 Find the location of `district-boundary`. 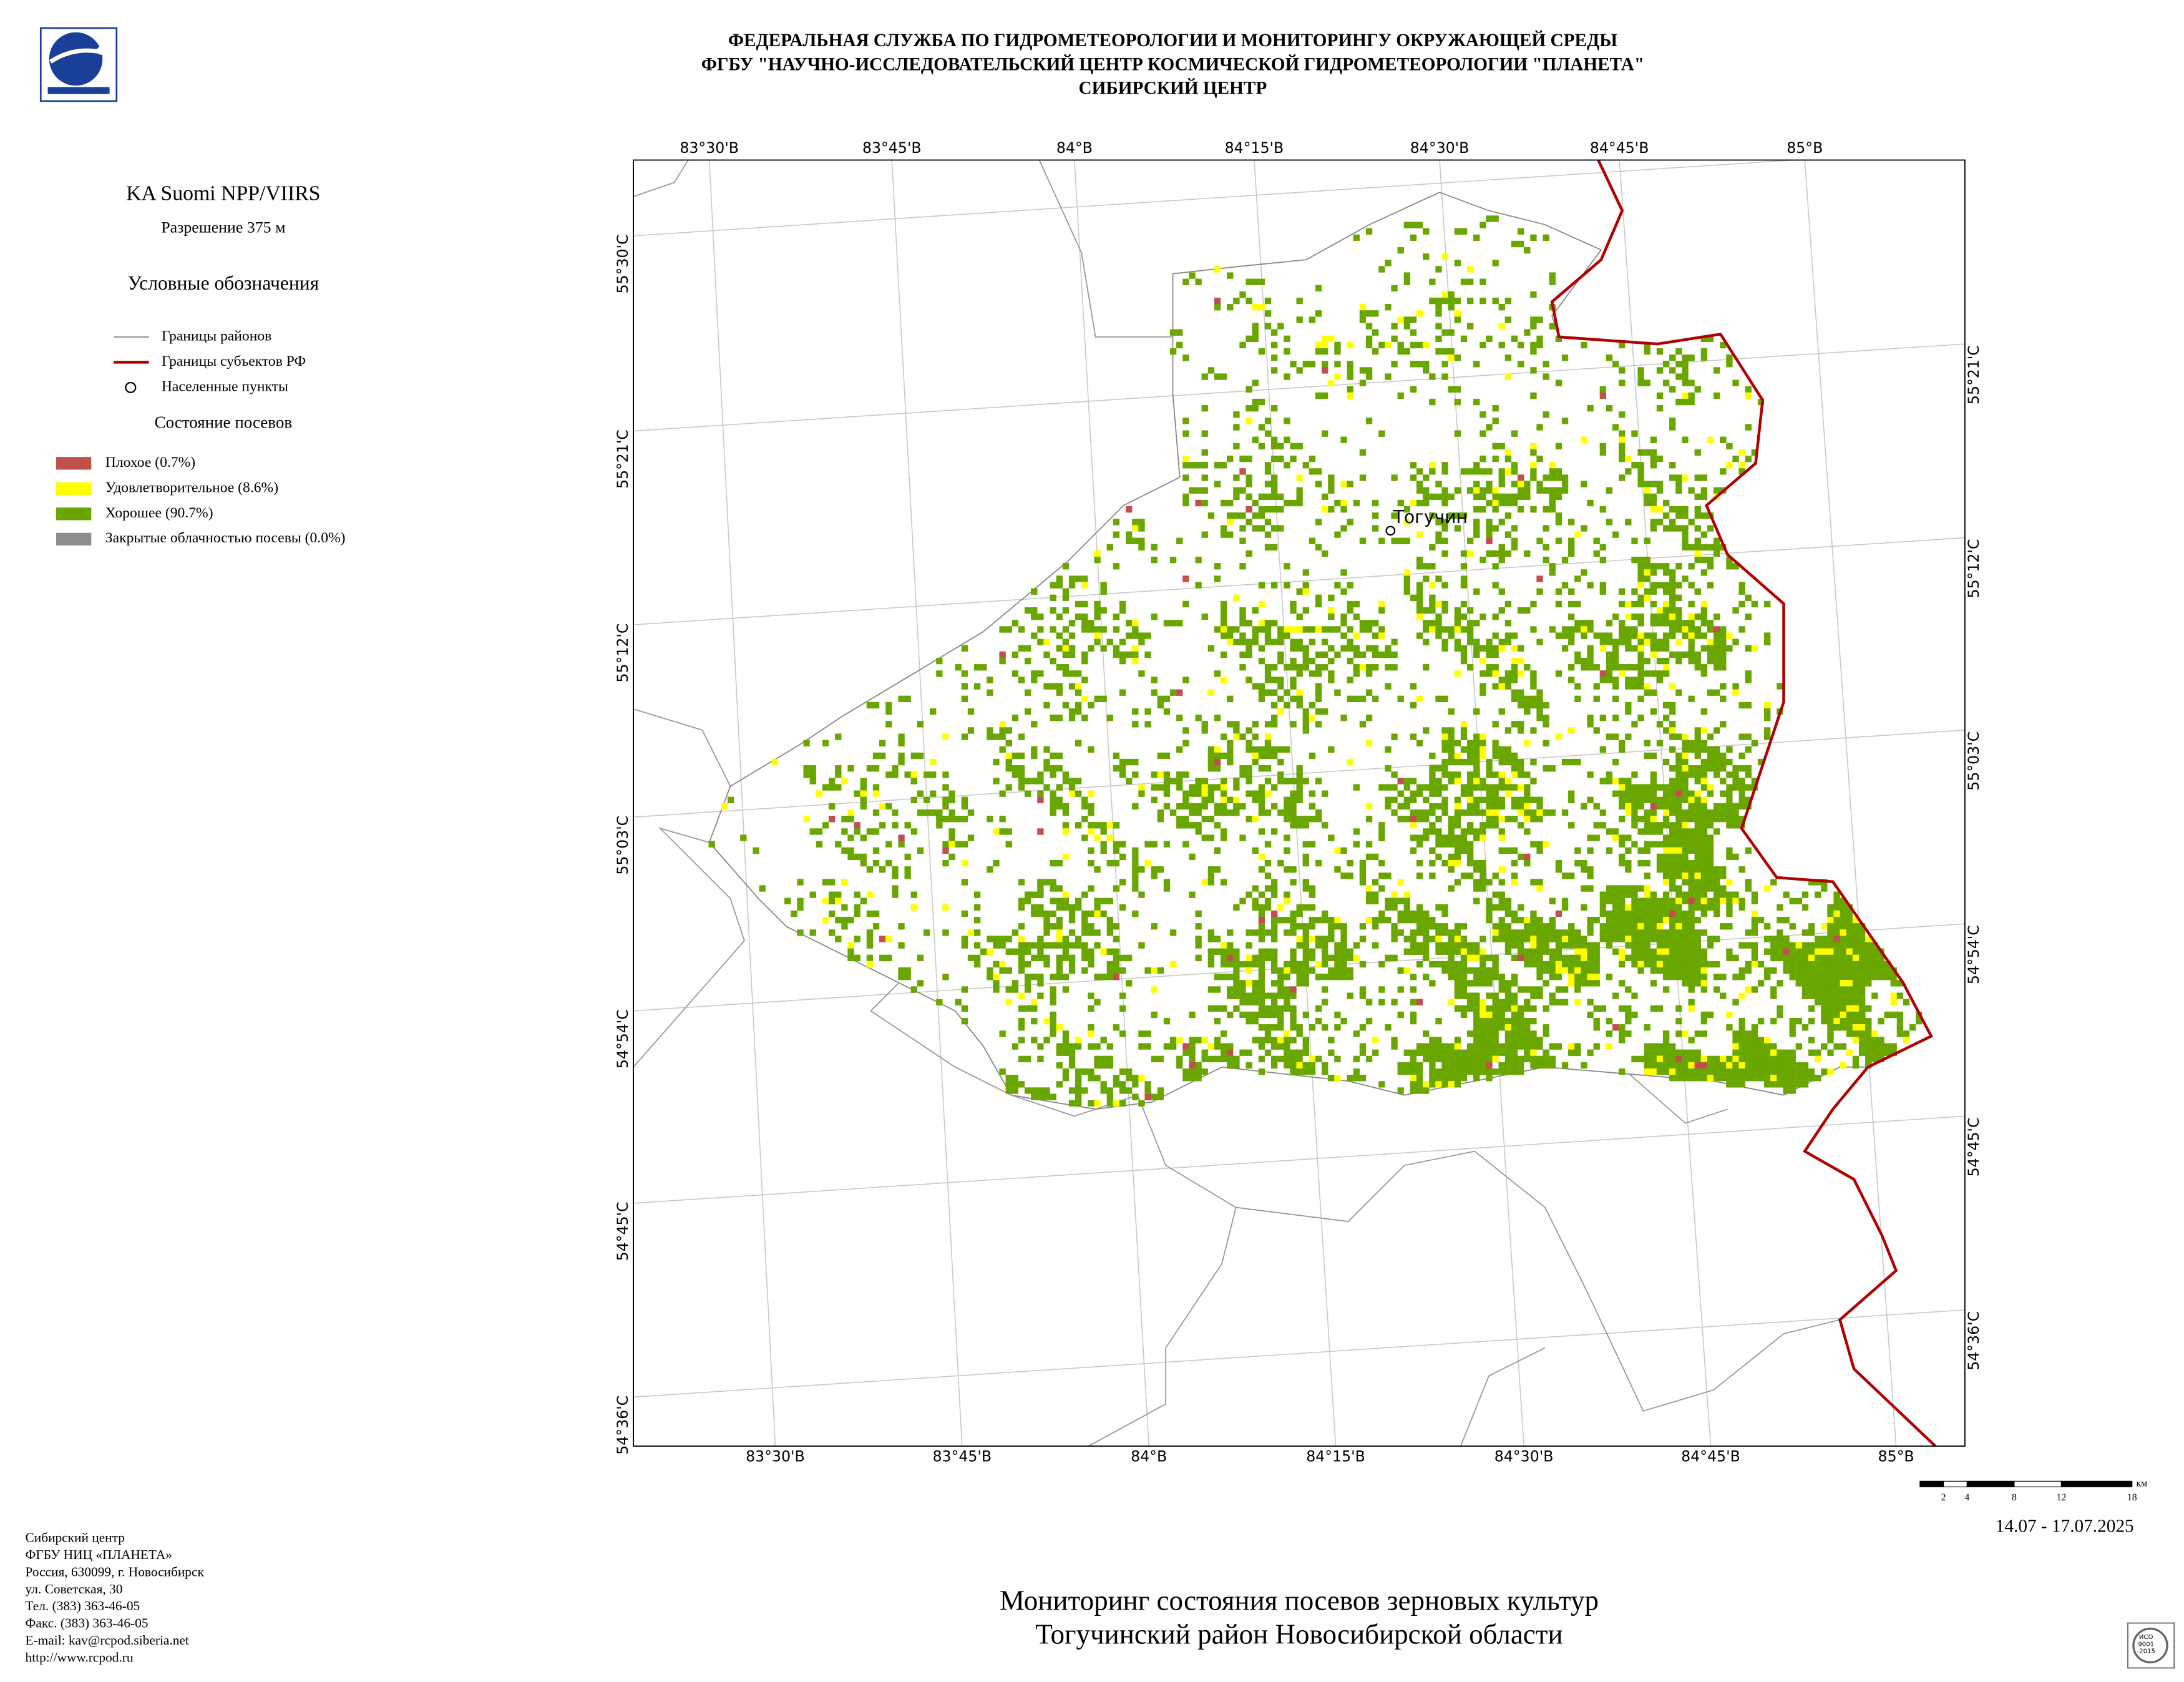

district-boundary is located at coordinates (1105, 249).